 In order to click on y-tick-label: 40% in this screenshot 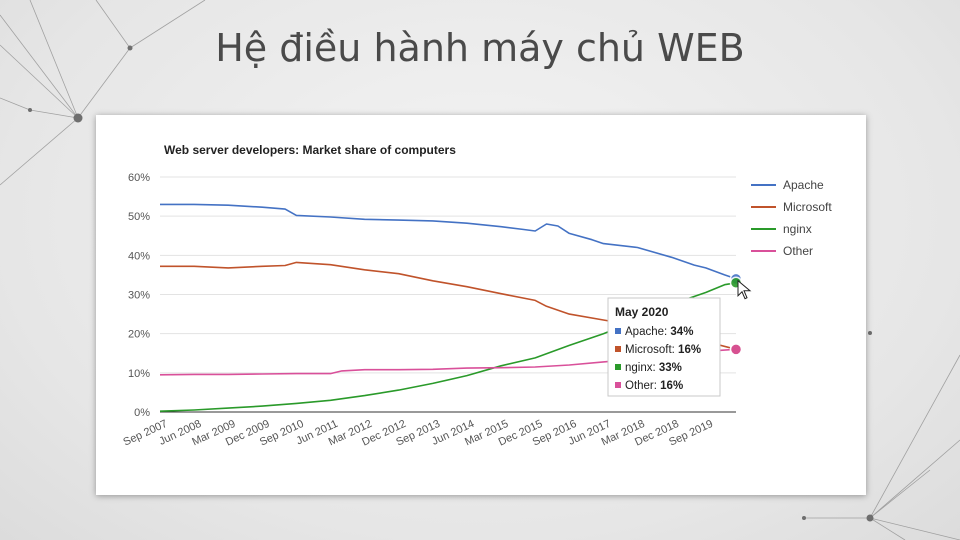, I will do `click(139, 256)`.